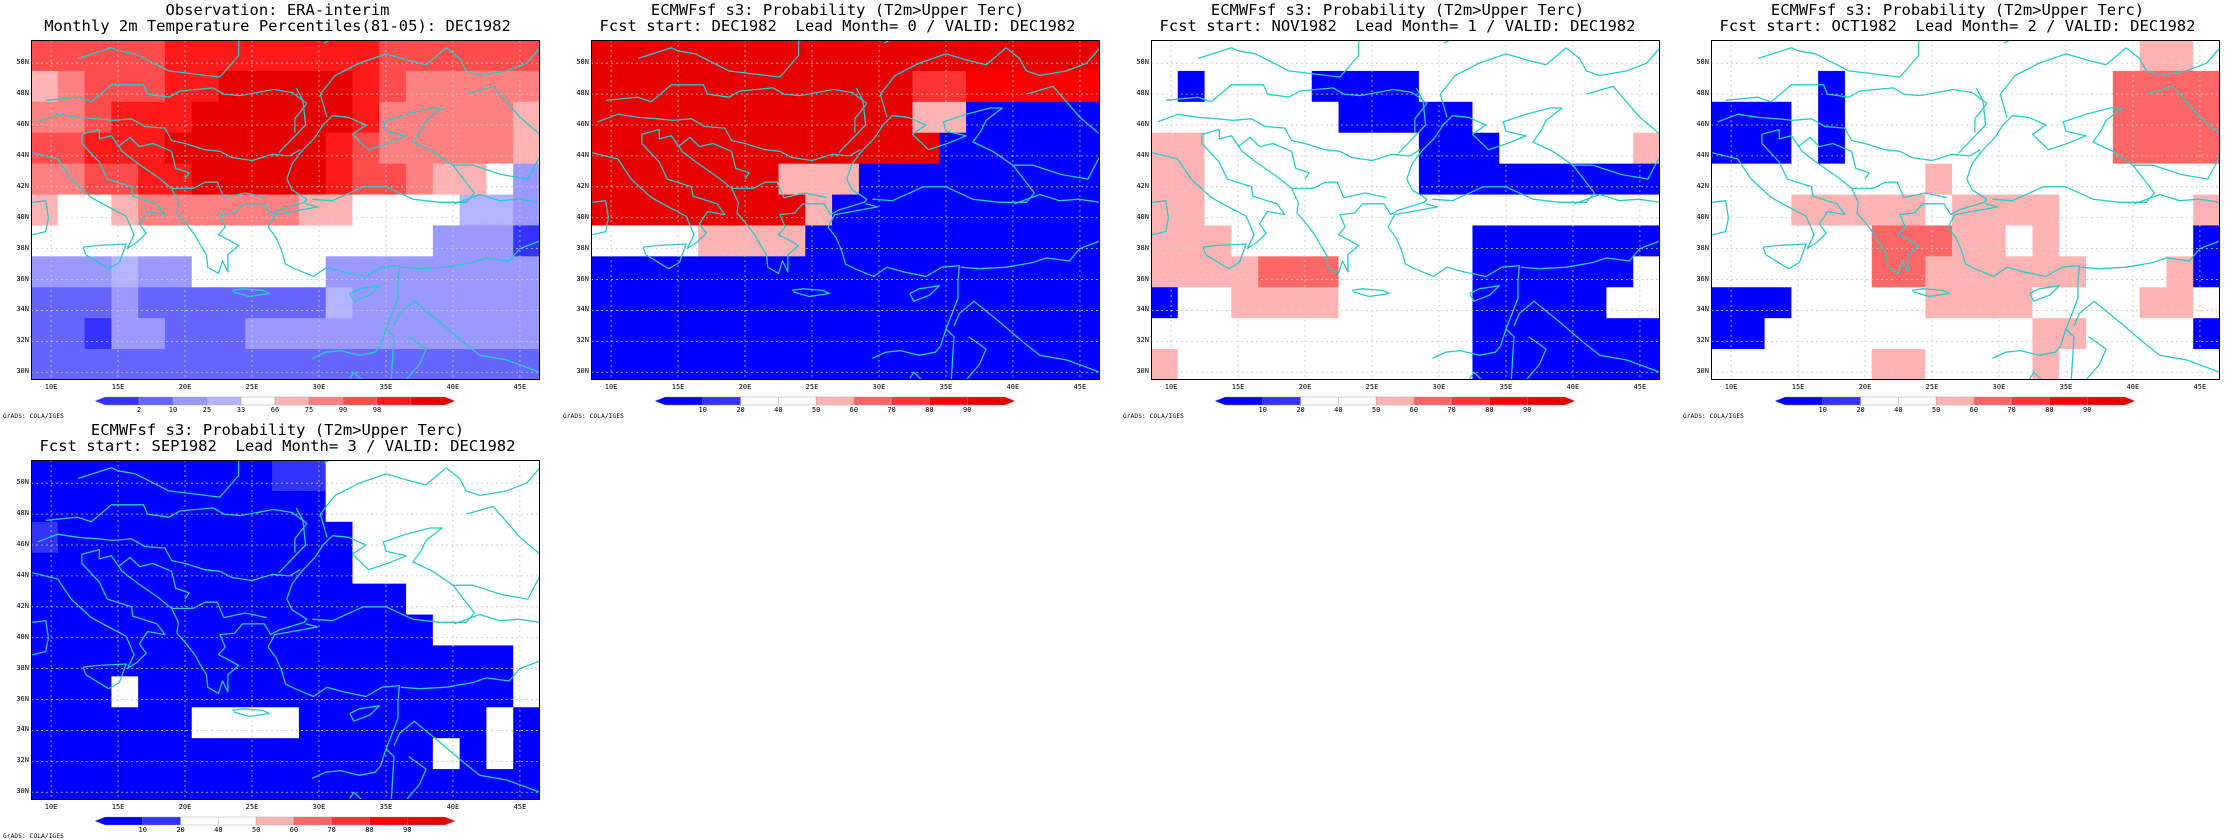  Describe the element at coordinates (1798, 387) in the screenshot. I see `lon-tick-label: 15E` at that location.